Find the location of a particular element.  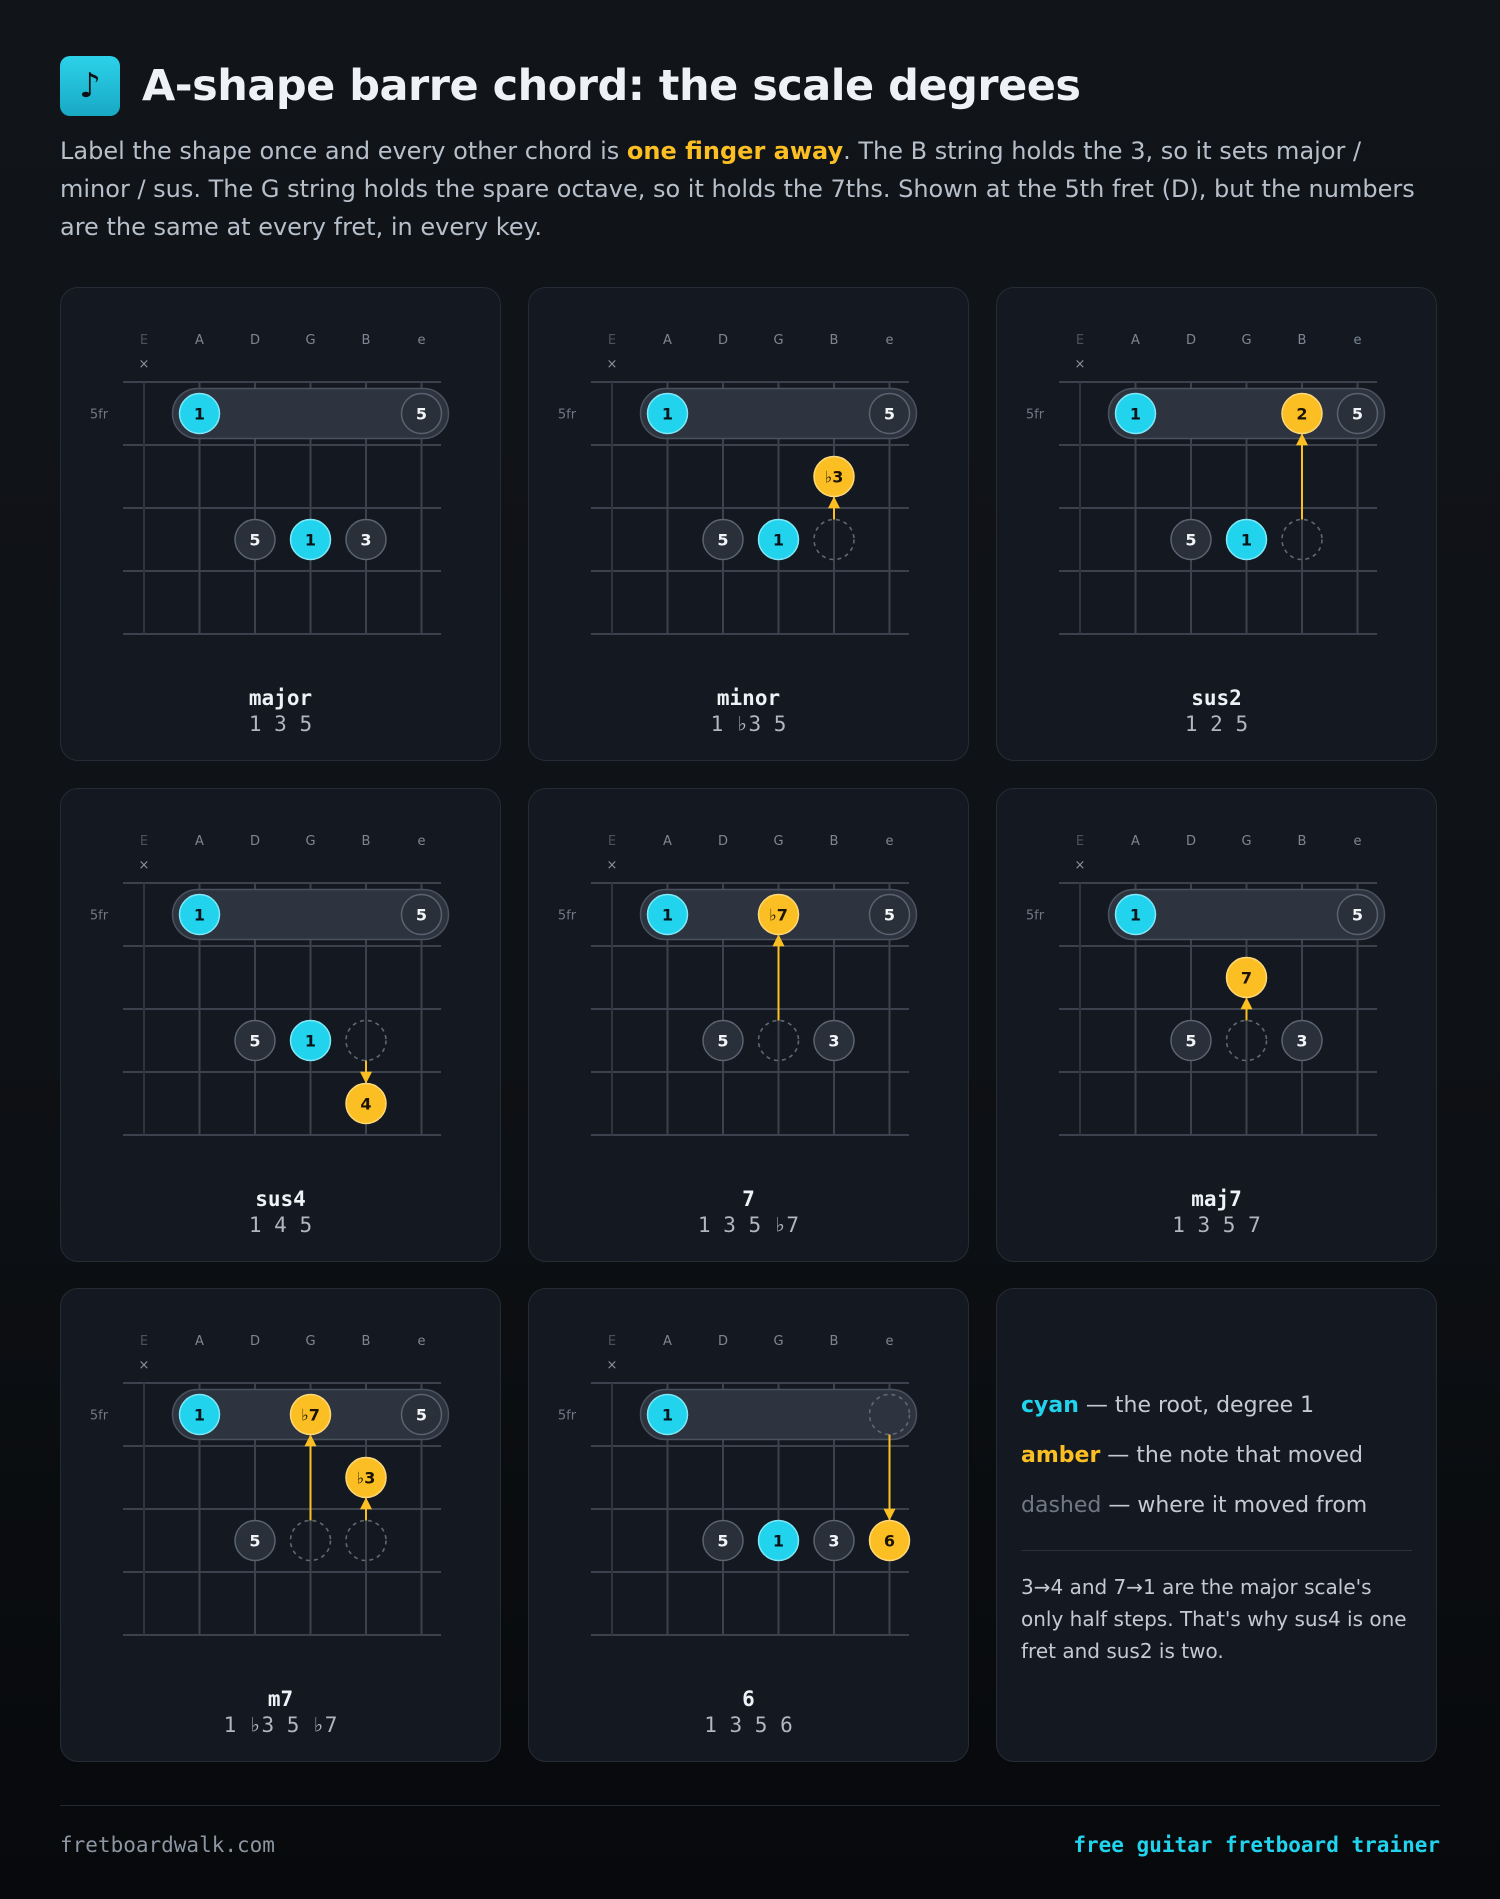

chord-name: maj7 is located at coordinates (1216, 1199).